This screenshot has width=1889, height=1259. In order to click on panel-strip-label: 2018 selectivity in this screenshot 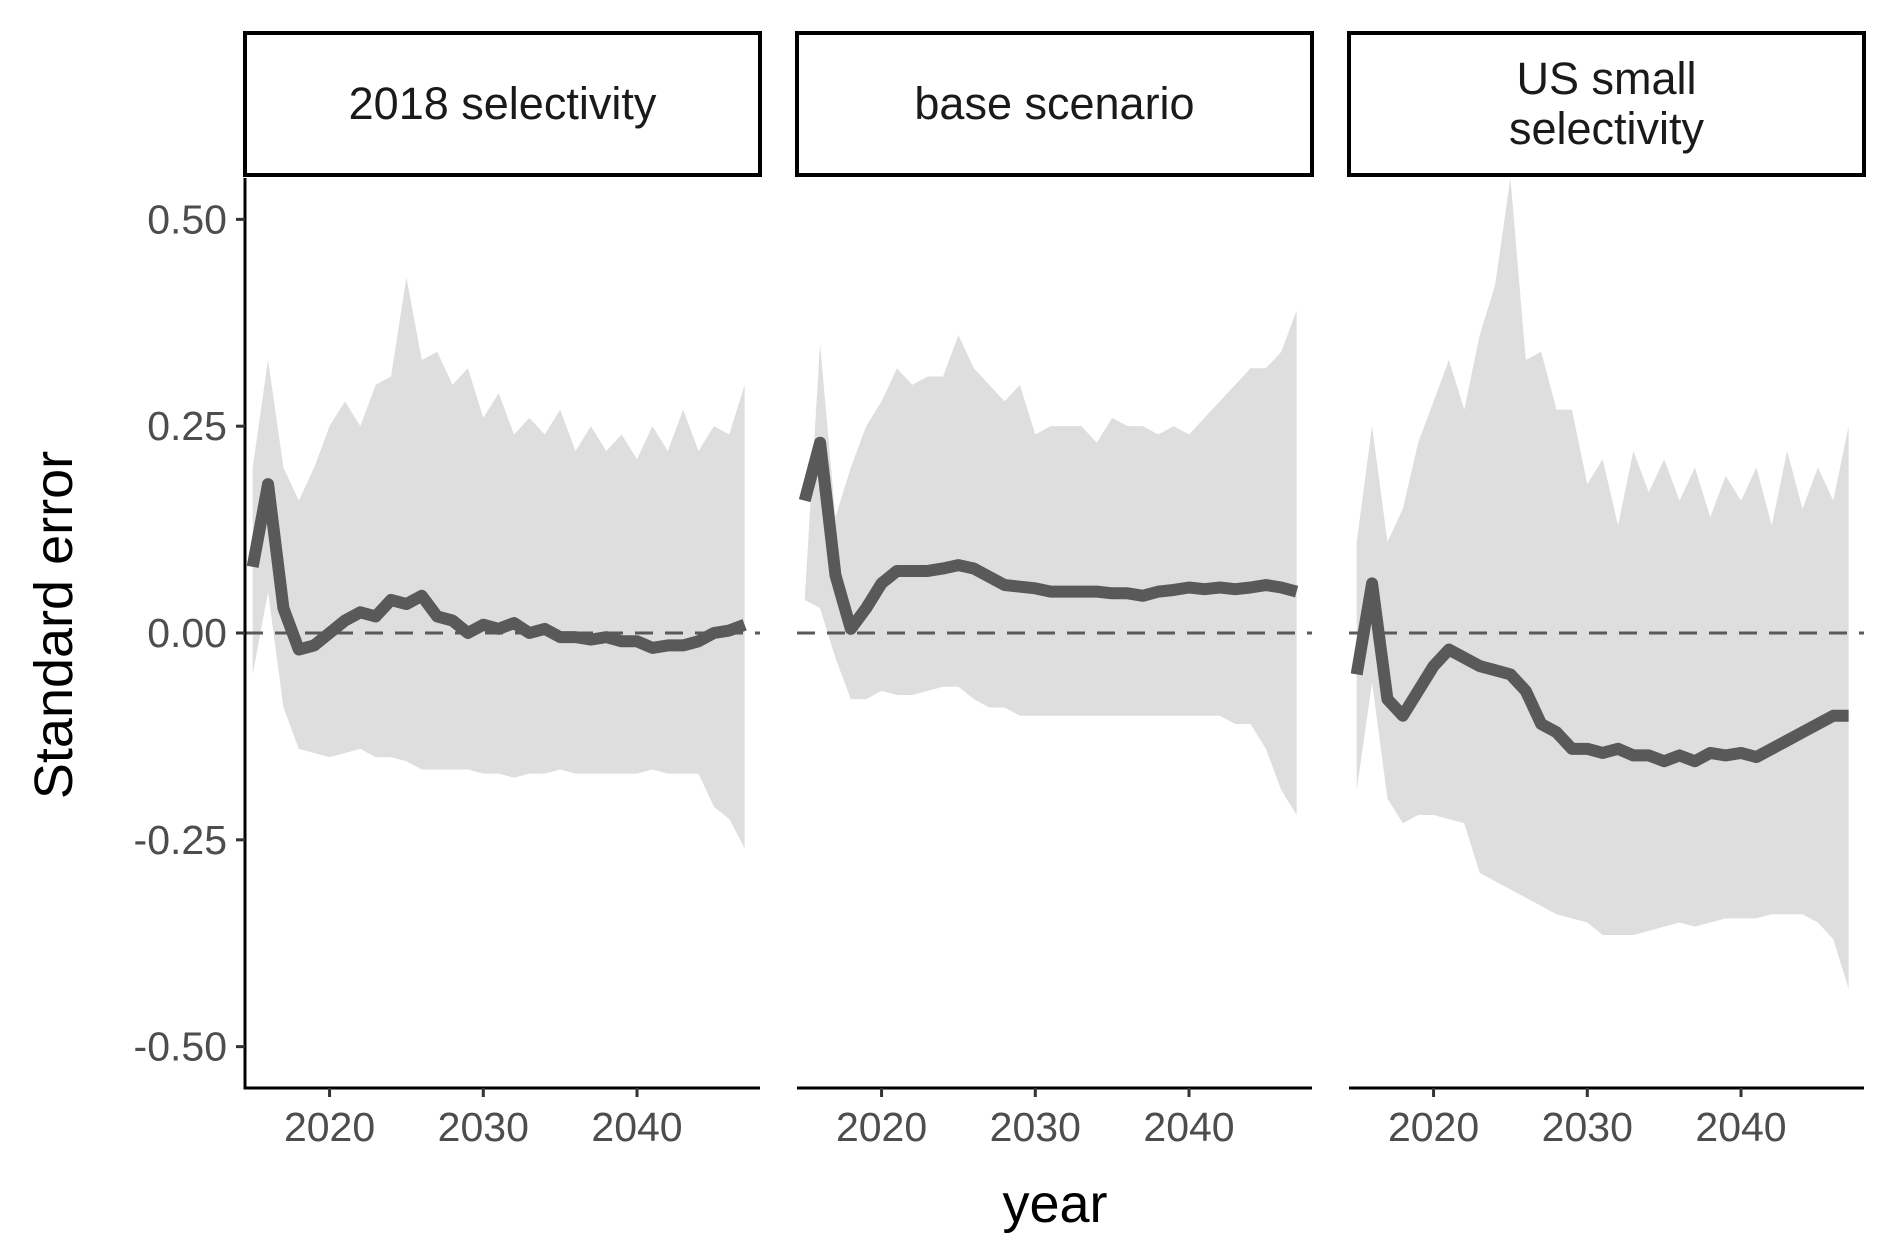, I will do `click(503, 103)`.